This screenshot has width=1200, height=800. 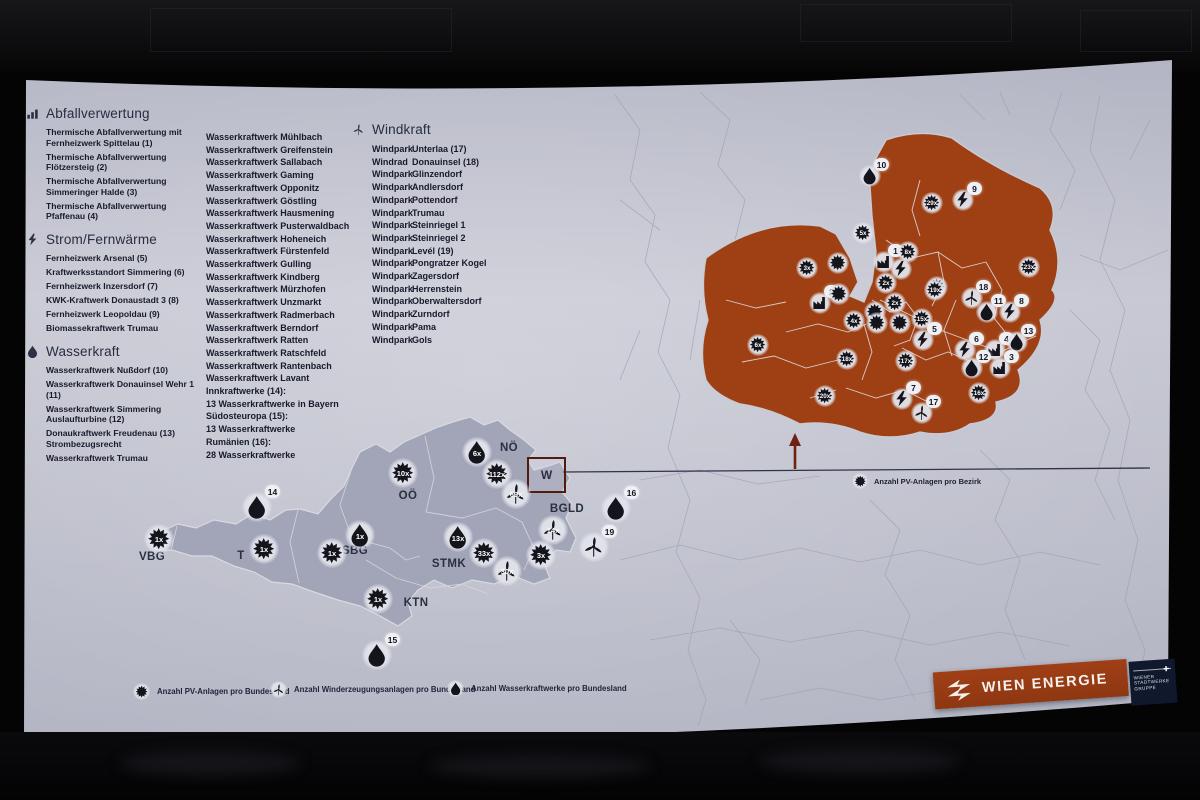 I want to click on windpark-list-item: Windpark Oberwaltersdorf, so click(x=427, y=301).